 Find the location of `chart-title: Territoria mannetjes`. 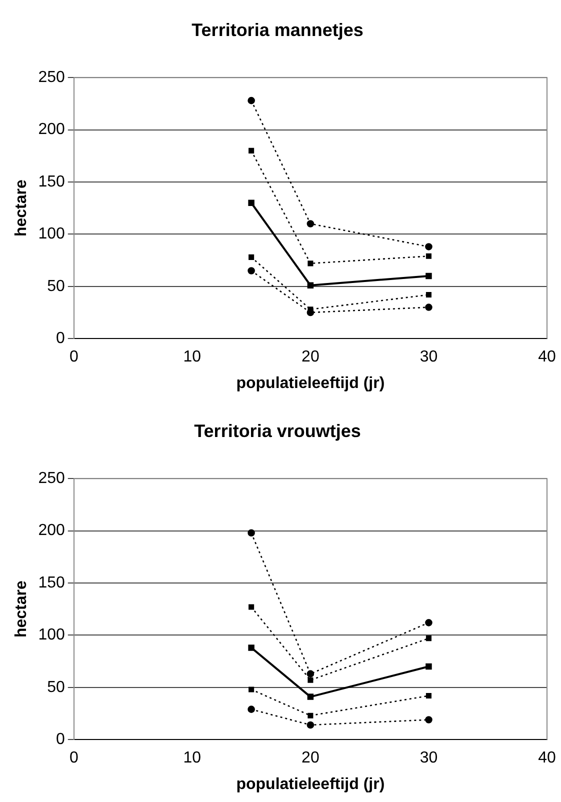

chart-title: Territoria mannetjes is located at coordinates (278, 30).